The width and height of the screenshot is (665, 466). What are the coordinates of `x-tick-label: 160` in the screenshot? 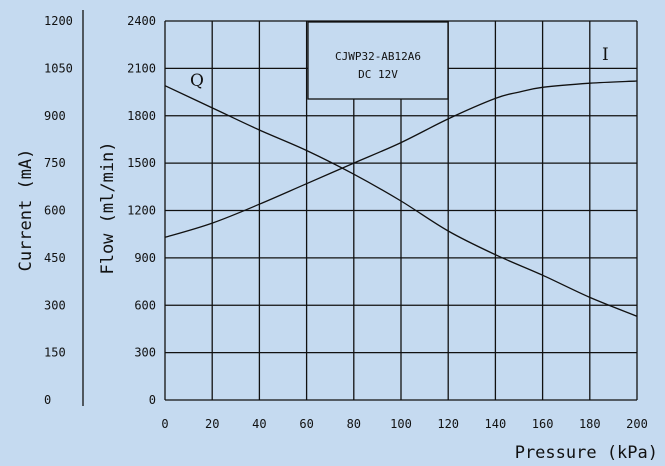 It's located at (543, 424).